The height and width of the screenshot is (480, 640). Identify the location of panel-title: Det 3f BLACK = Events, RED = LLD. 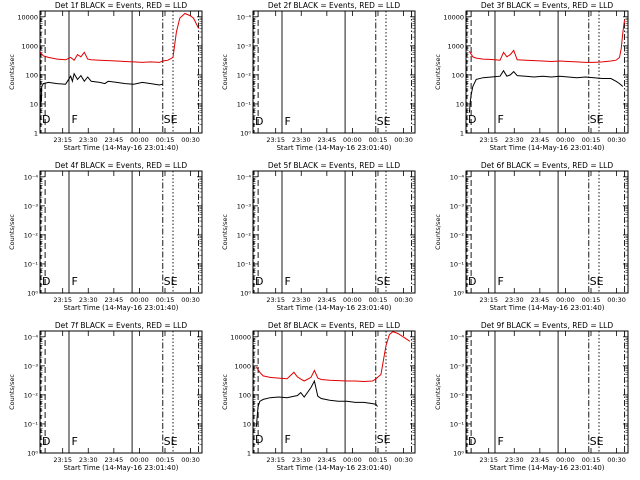
(547, 5).